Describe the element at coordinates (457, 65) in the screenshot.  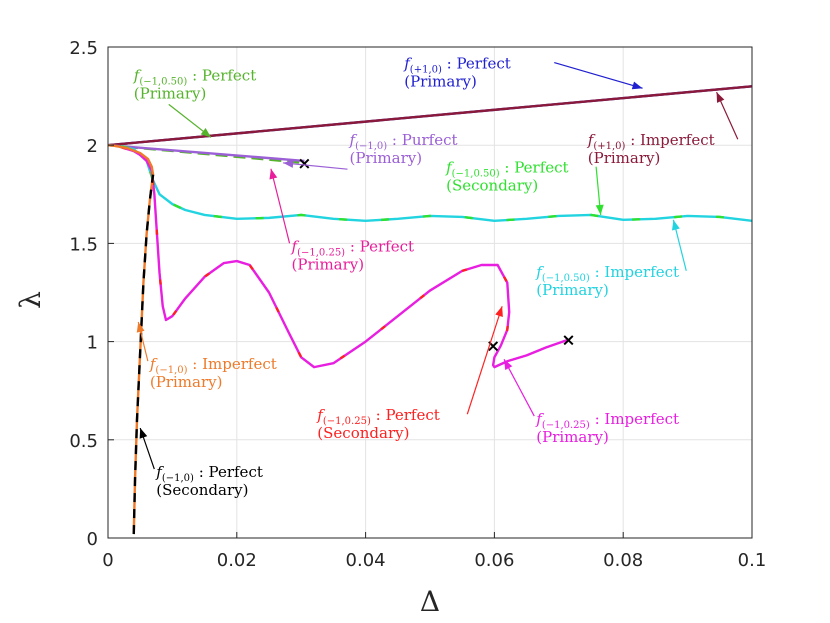
I see `annotation-label-1: f(+1,0) : Perfect` at that location.